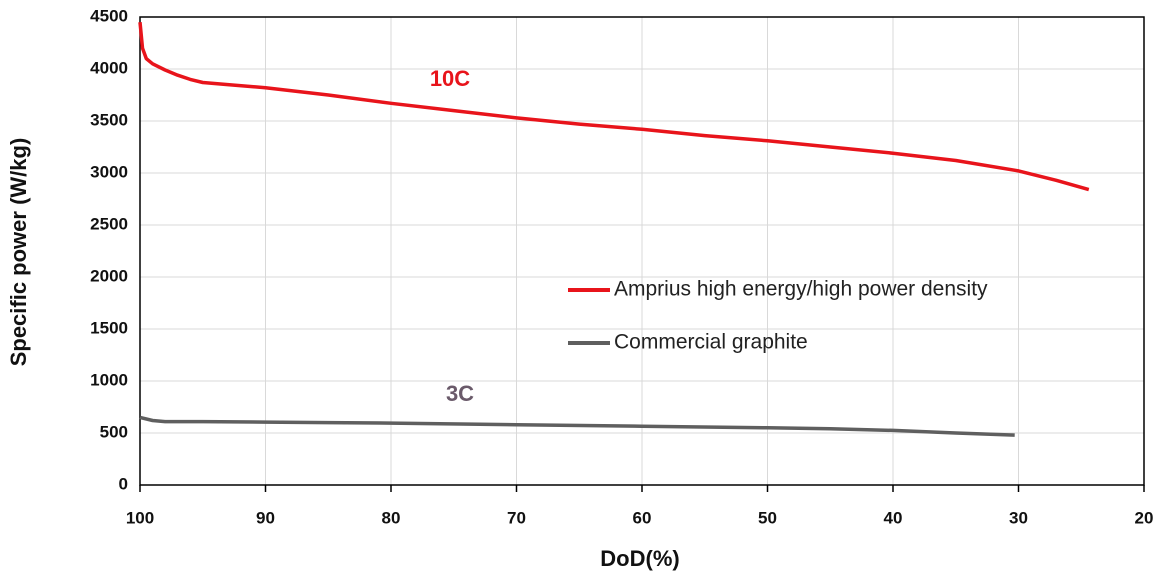 This screenshot has width=1162, height=580. I want to click on x-tick-label: 50, so click(767, 517).